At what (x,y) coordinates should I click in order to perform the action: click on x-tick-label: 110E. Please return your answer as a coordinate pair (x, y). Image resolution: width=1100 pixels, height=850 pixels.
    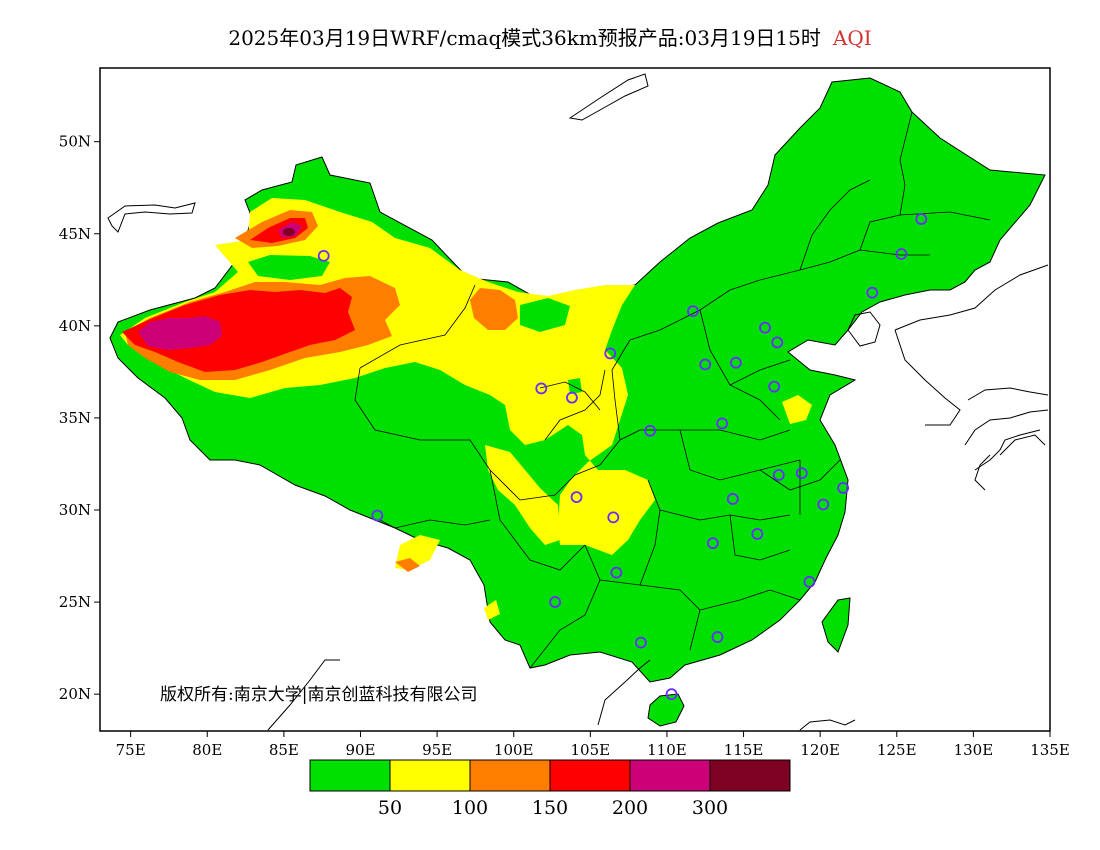
    Looking at the image, I should click on (667, 750).